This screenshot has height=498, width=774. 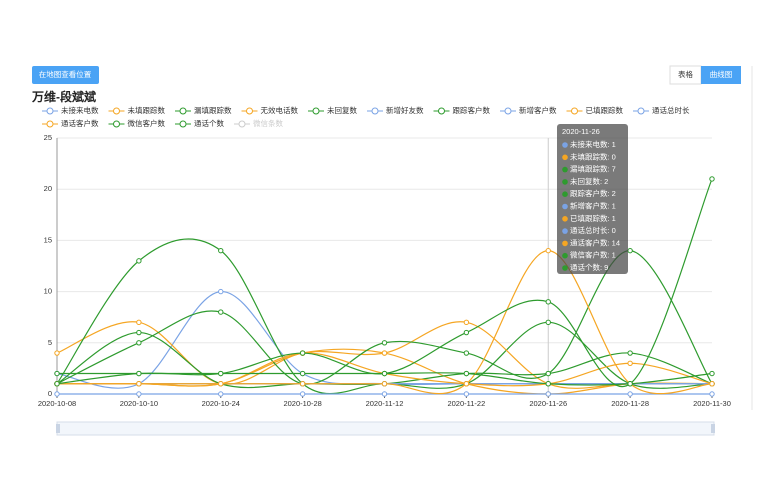 I want to click on legend-item: 跟踪客户数, so click(x=462, y=110).